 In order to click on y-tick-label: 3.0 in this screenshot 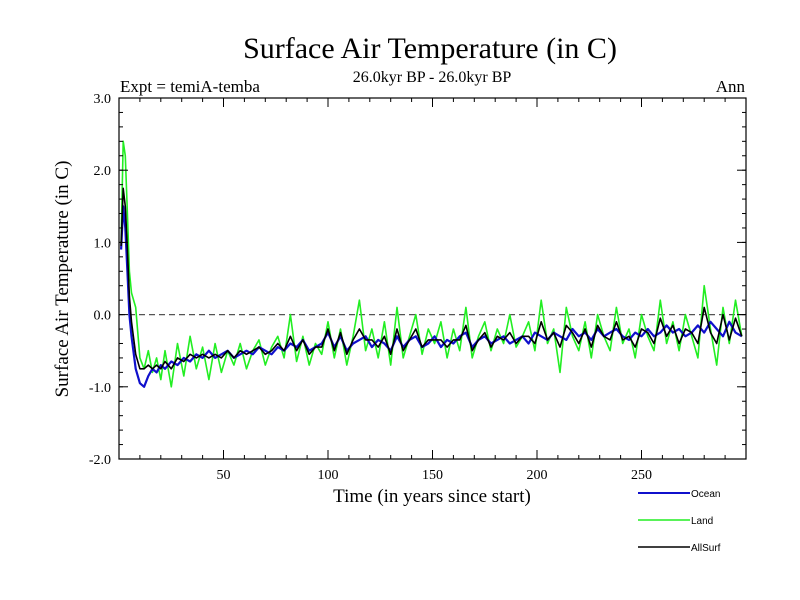, I will do `click(103, 99)`.